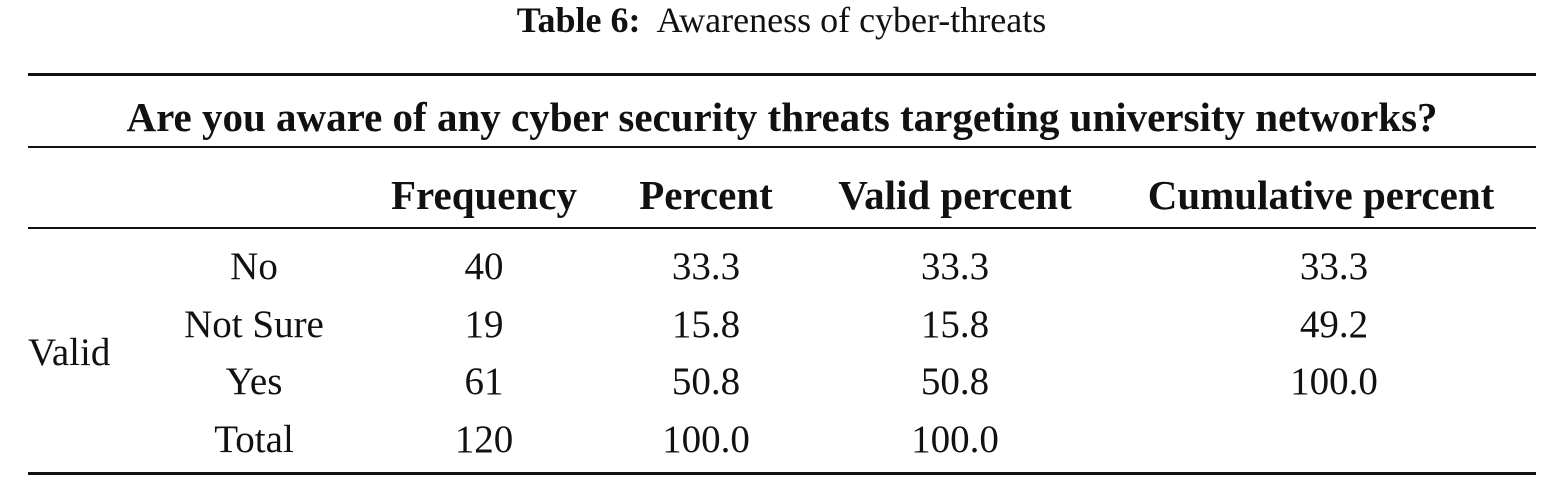 The image size is (1563, 479). Describe the element at coordinates (955, 439) in the screenshot. I see `cell-valid-percent: 100.0` at that location.